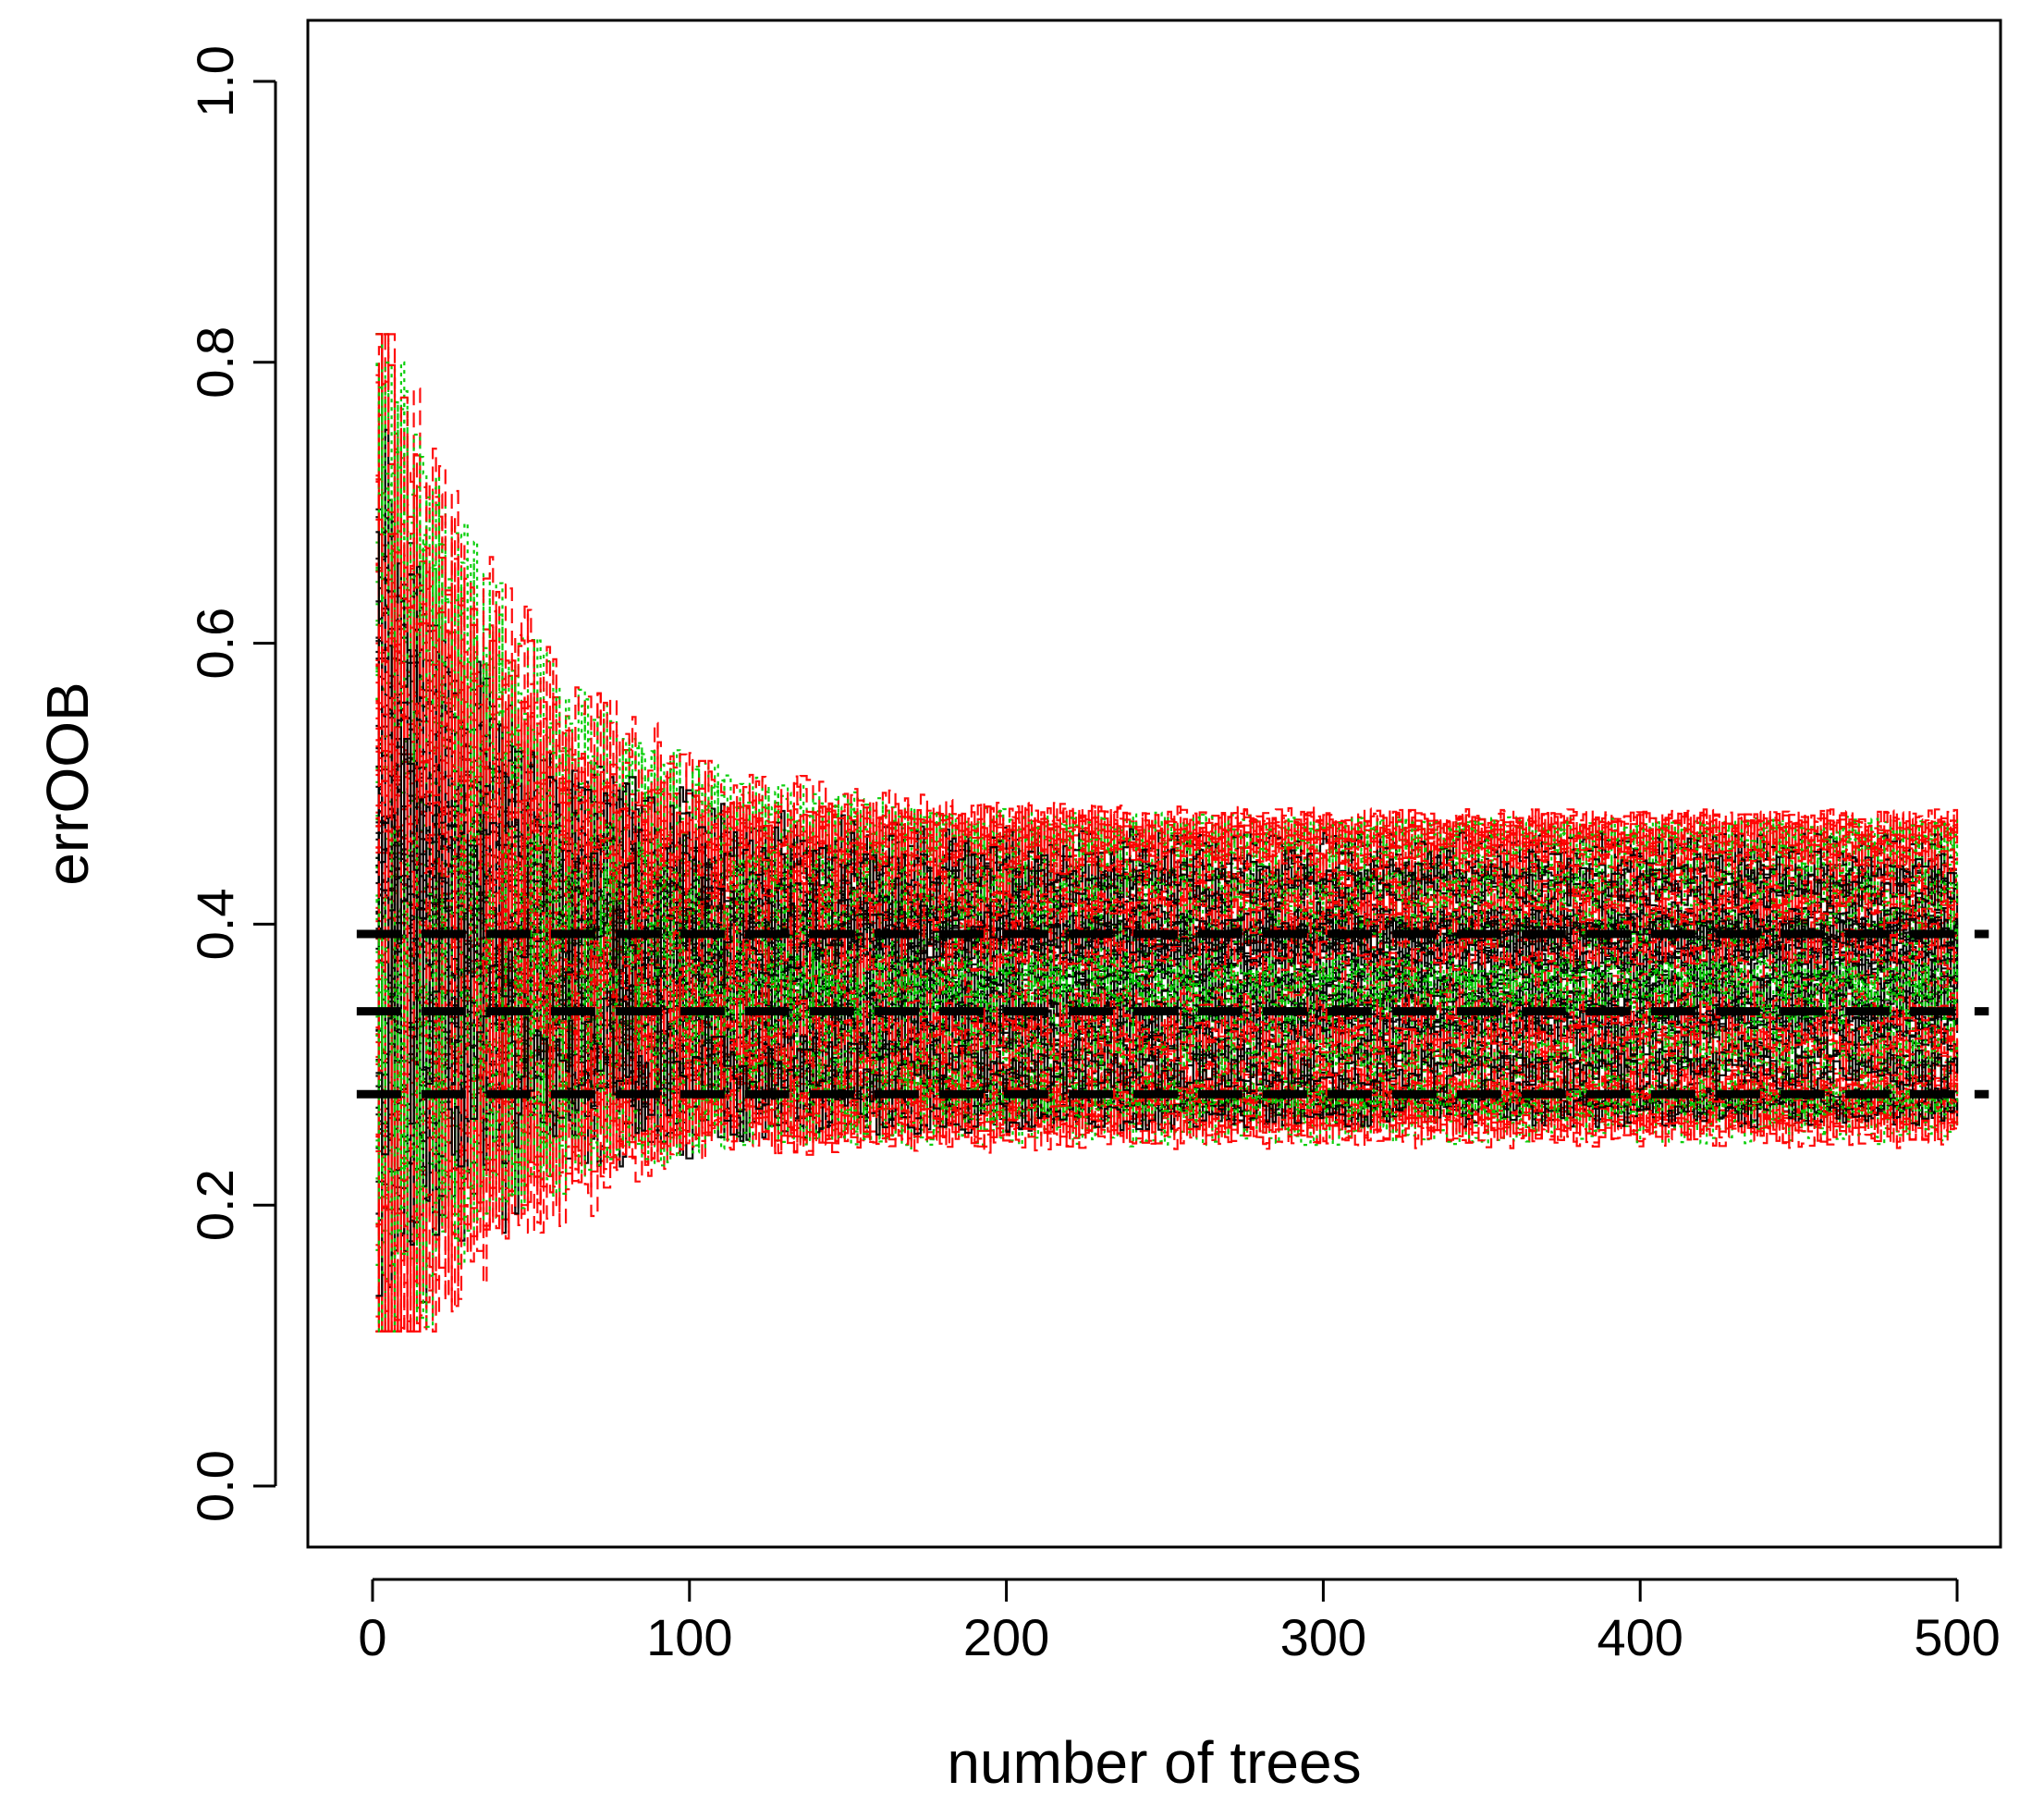 The image size is (2044, 1818). I want to click on series-line-red, so click(1166, 751).